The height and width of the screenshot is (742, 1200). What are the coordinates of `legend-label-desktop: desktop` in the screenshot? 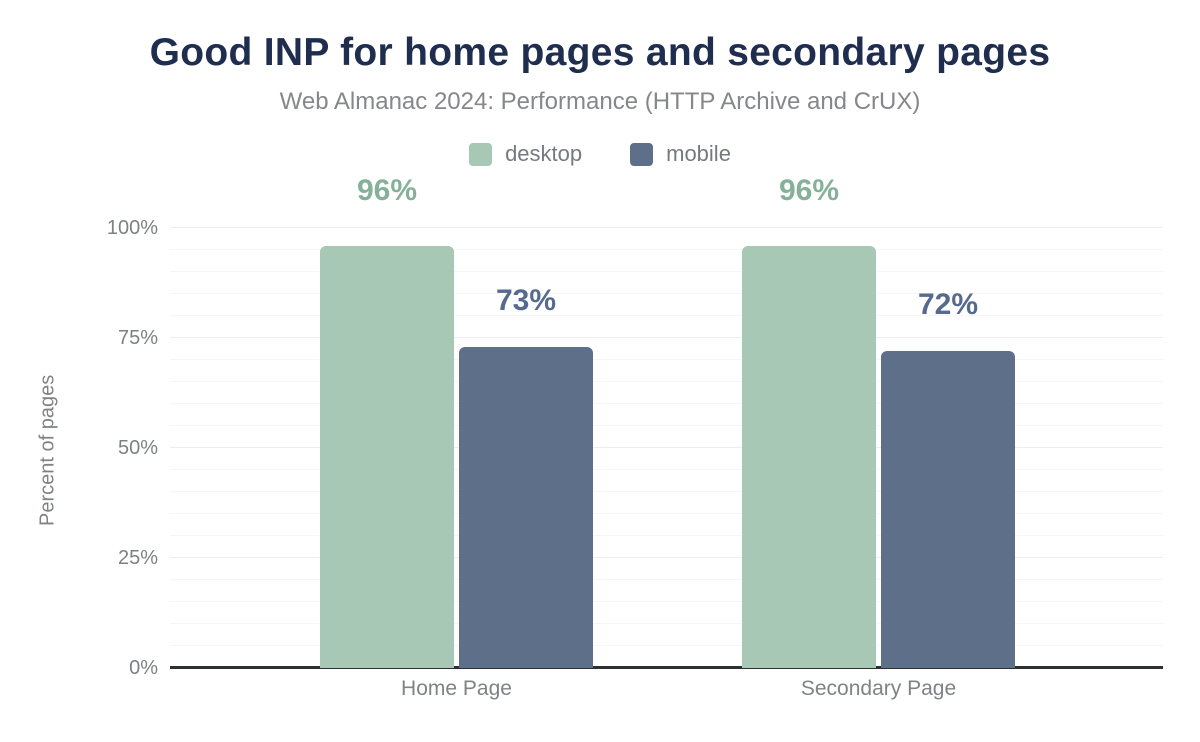 It's located at (544, 154).